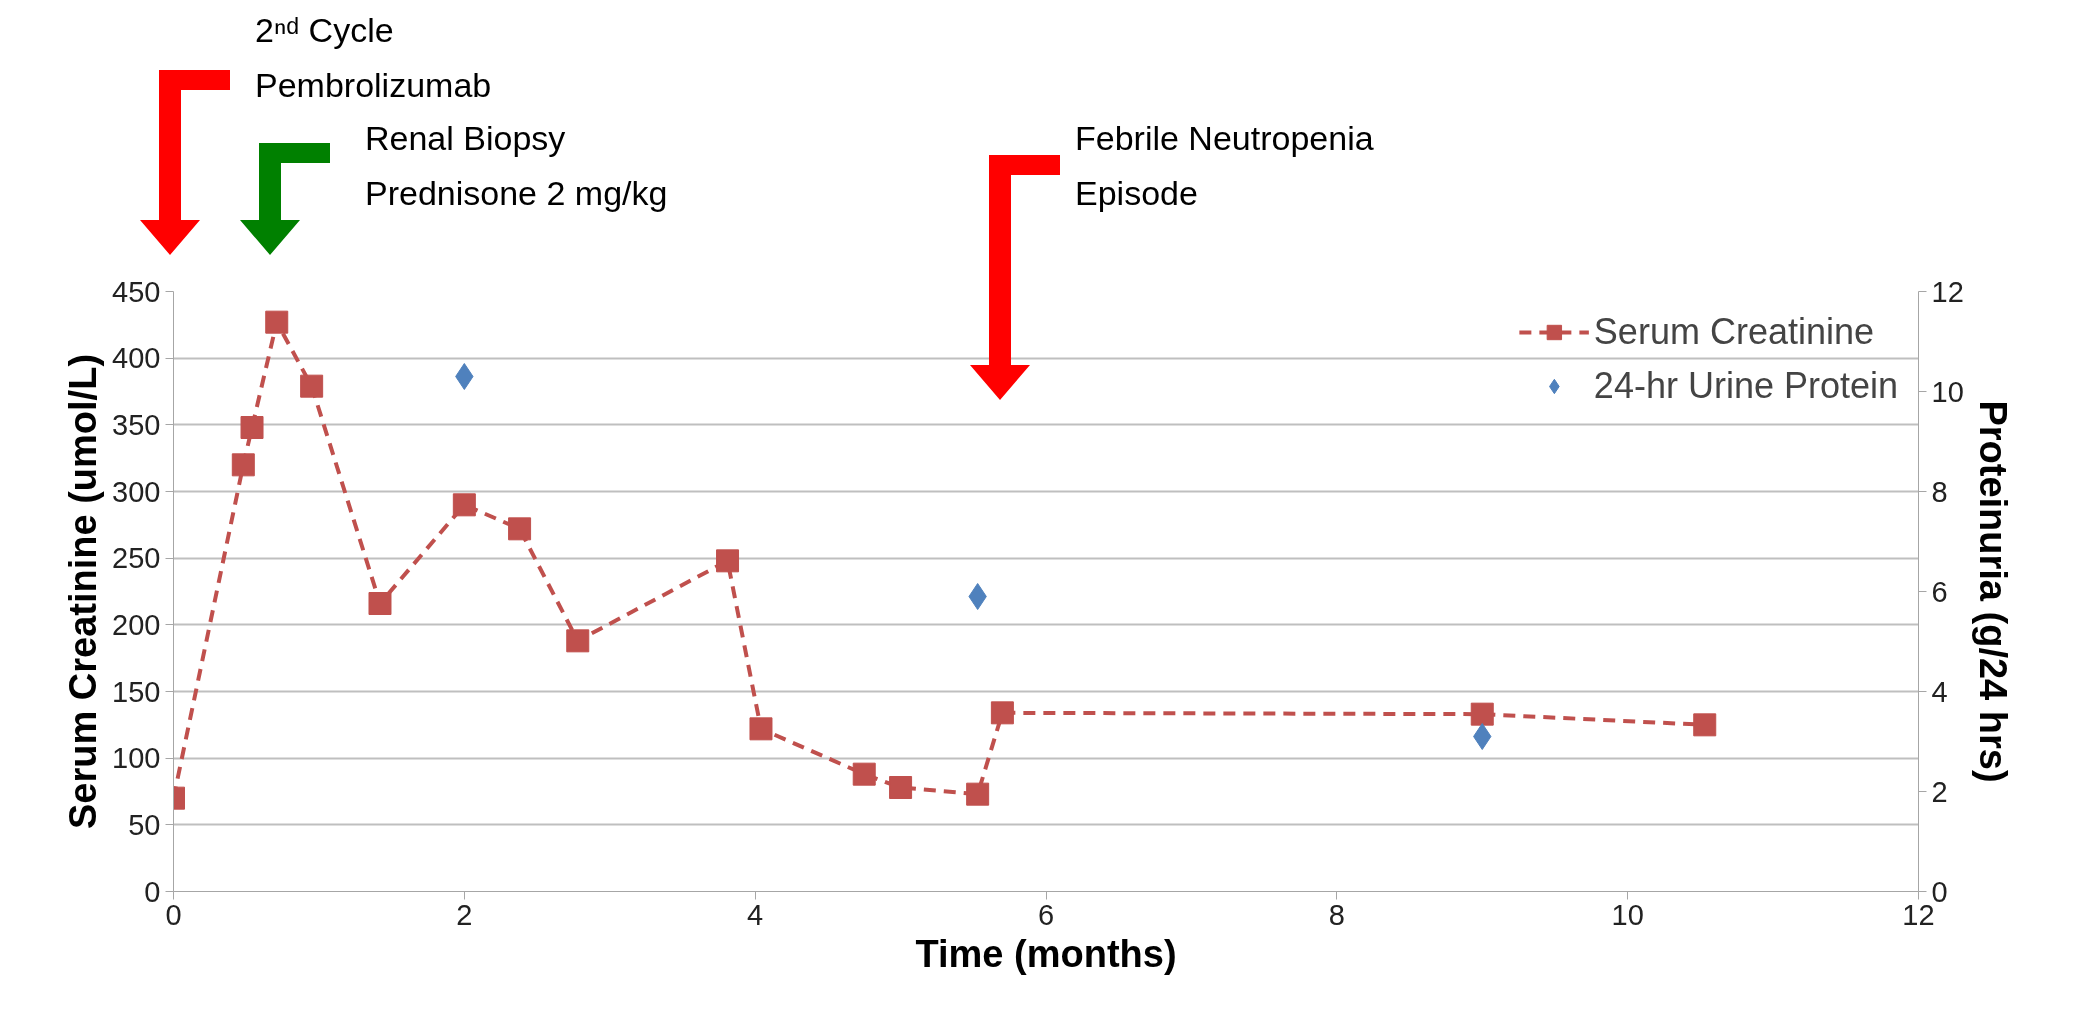 This screenshot has width=2079, height=1024. Describe the element at coordinates (1224, 165) in the screenshot. I see `text: Febrile Neutropenia Episode` at that location.